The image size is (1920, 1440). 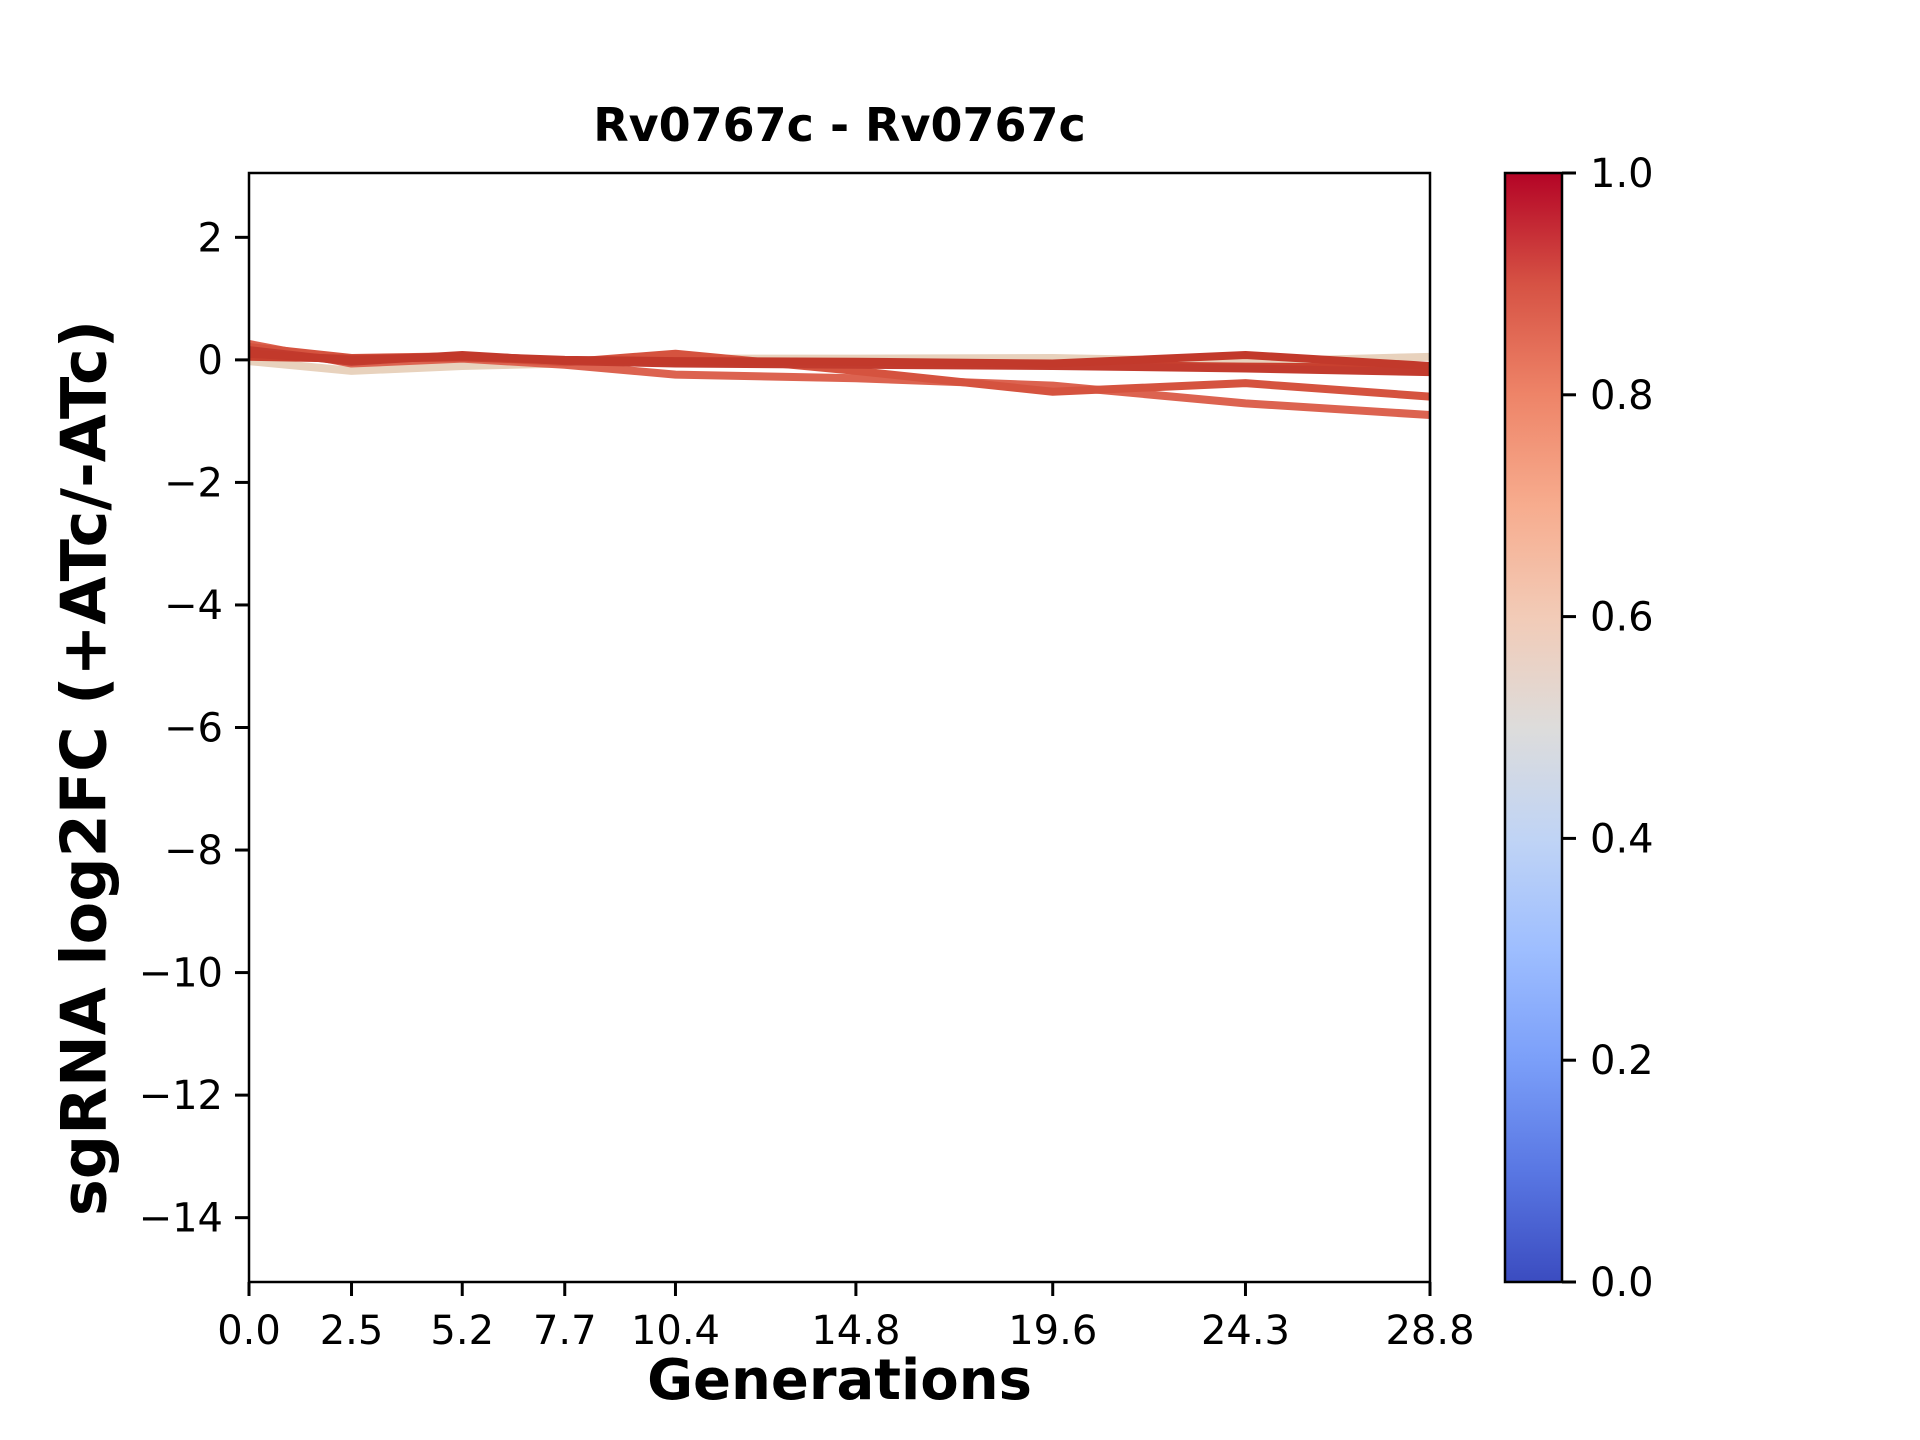 What do you see at coordinates (210, 238) in the screenshot?
I see `y-tick-label: 2` at bounding box center [210, 238].